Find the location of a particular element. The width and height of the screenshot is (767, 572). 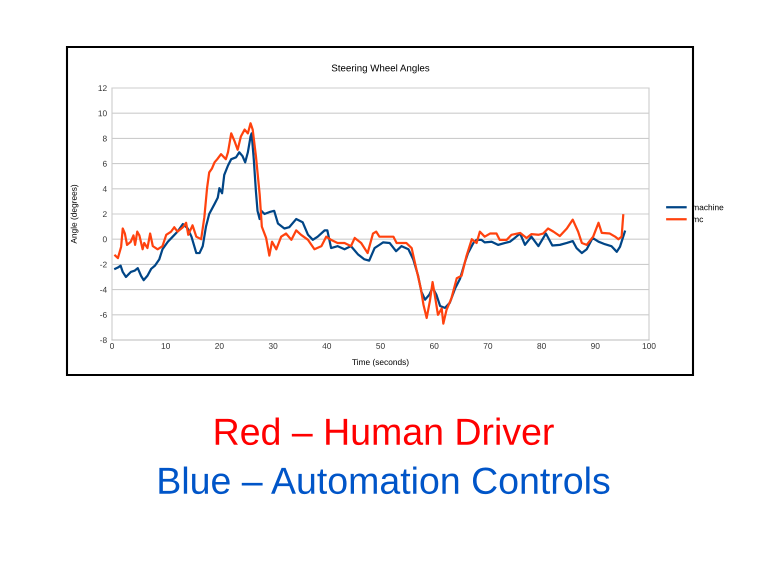

y-tick-label: 12 is located at coordinates (102, 88).